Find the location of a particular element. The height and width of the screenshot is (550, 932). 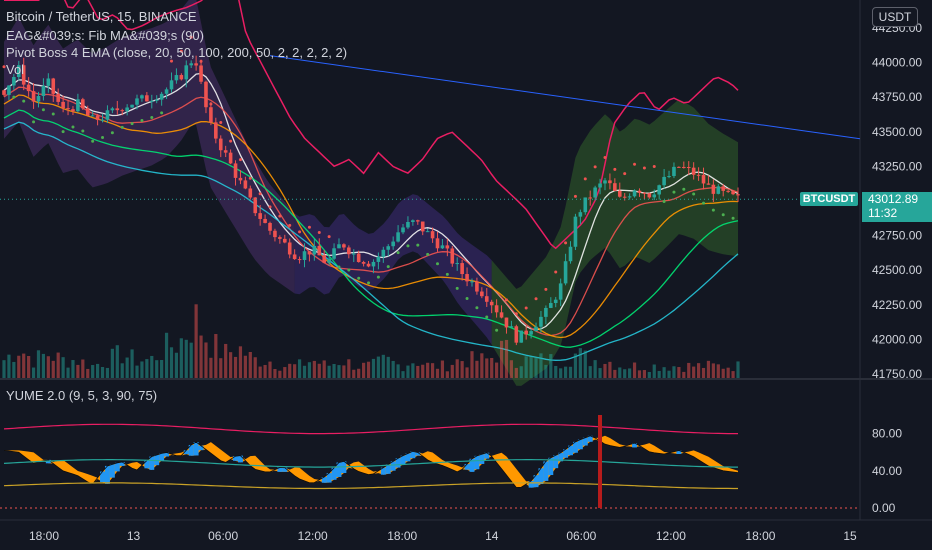

indicator-volume-label: Vol is located at coordinates (15, 69).